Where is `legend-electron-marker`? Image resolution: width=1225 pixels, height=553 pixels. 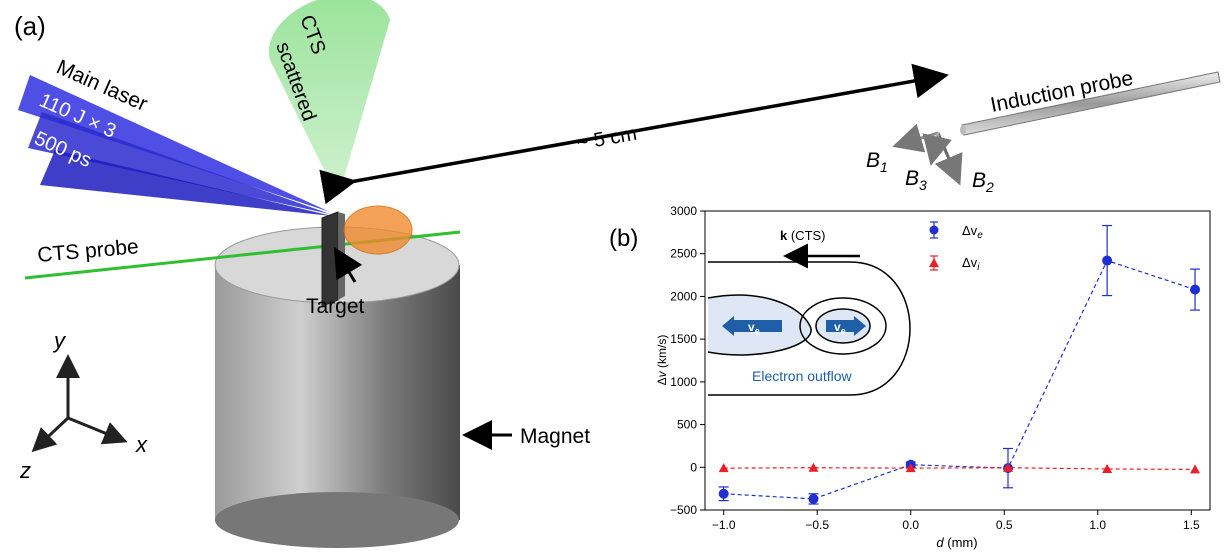
legend-electron-marker is located at coordinates (934, 230).